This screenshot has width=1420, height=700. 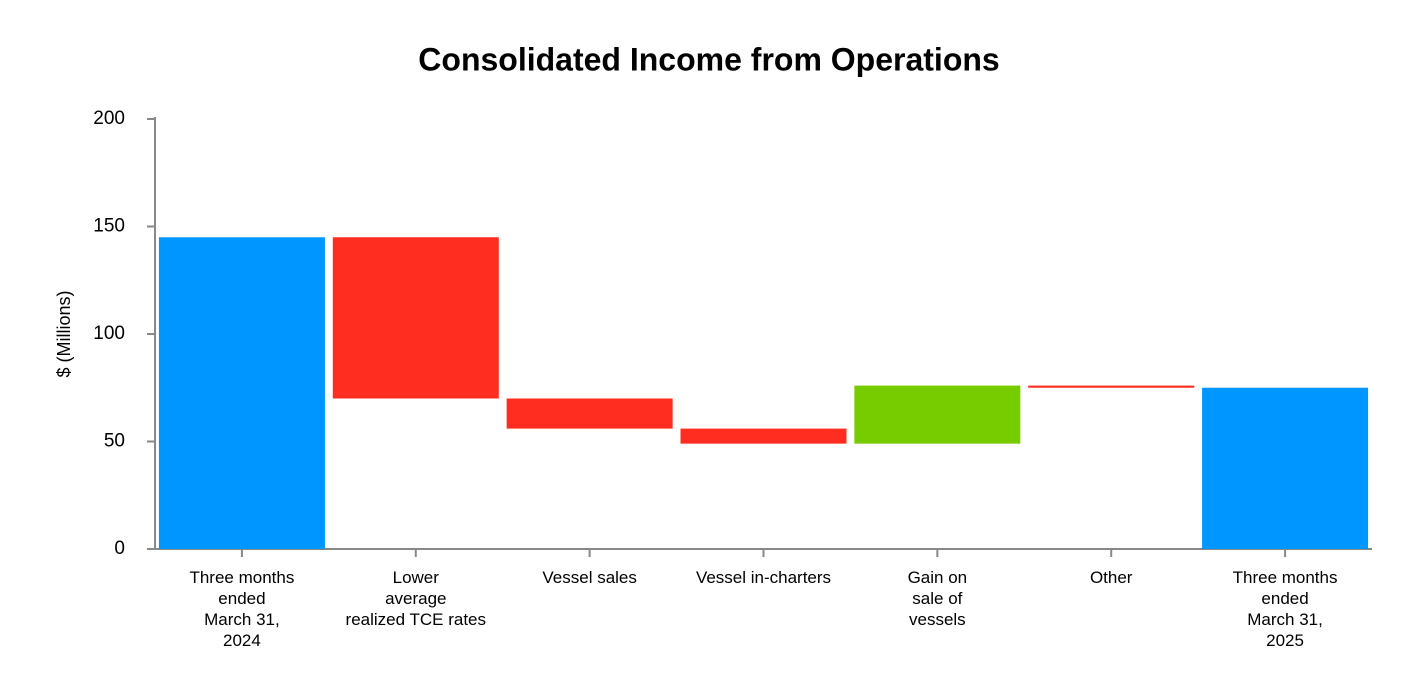 What do you see at coordinates (109, 333) in the screenshot?
I see `y-tick-label: 100` at bounding box center [109, 333].